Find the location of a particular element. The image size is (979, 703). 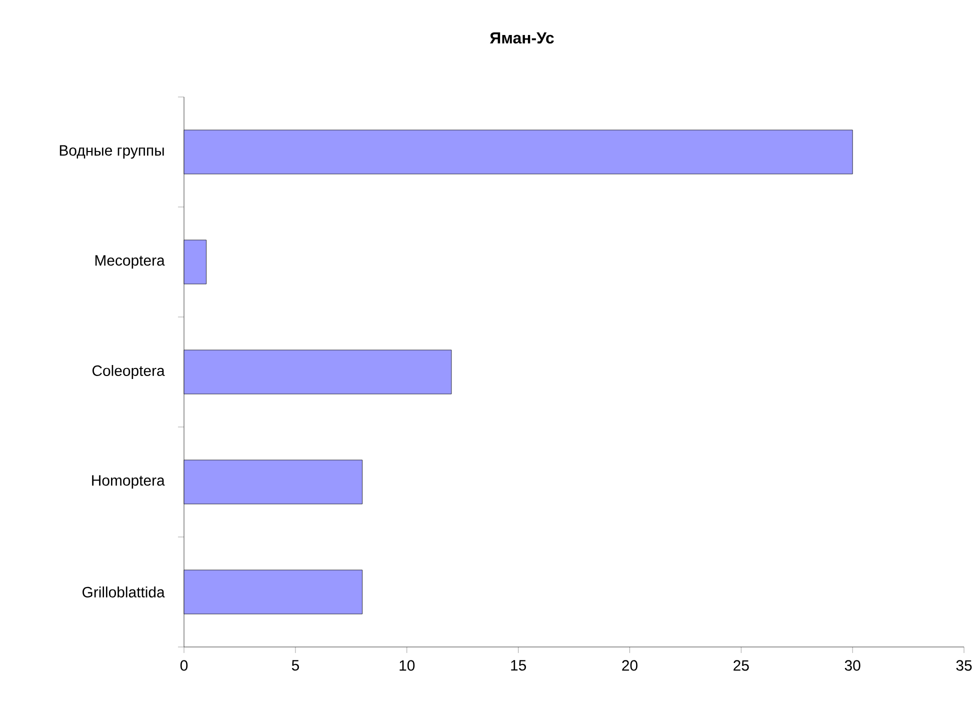

x-tick-label: 20 is located at coordinates (630, 665).